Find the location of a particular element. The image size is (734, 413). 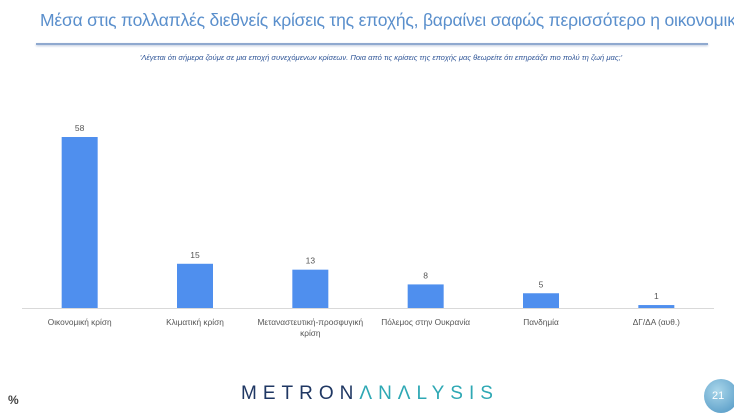

category-label: Κλιματική κρίση is located at coordinates (195, 322).